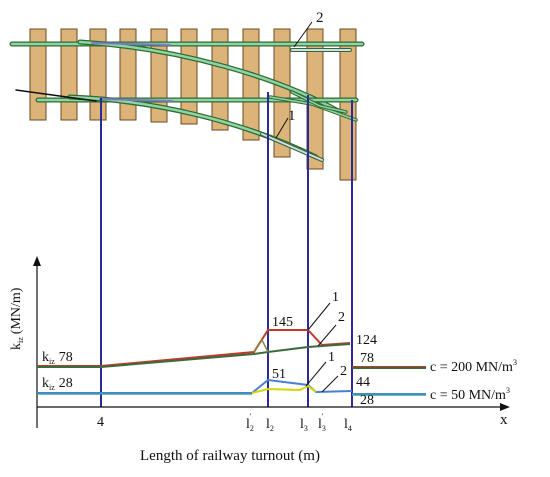 The image size is (550, 477). Describe the element at coordinates (270, 425) in the screenshot. I see `tick-l2: l2` at that location.